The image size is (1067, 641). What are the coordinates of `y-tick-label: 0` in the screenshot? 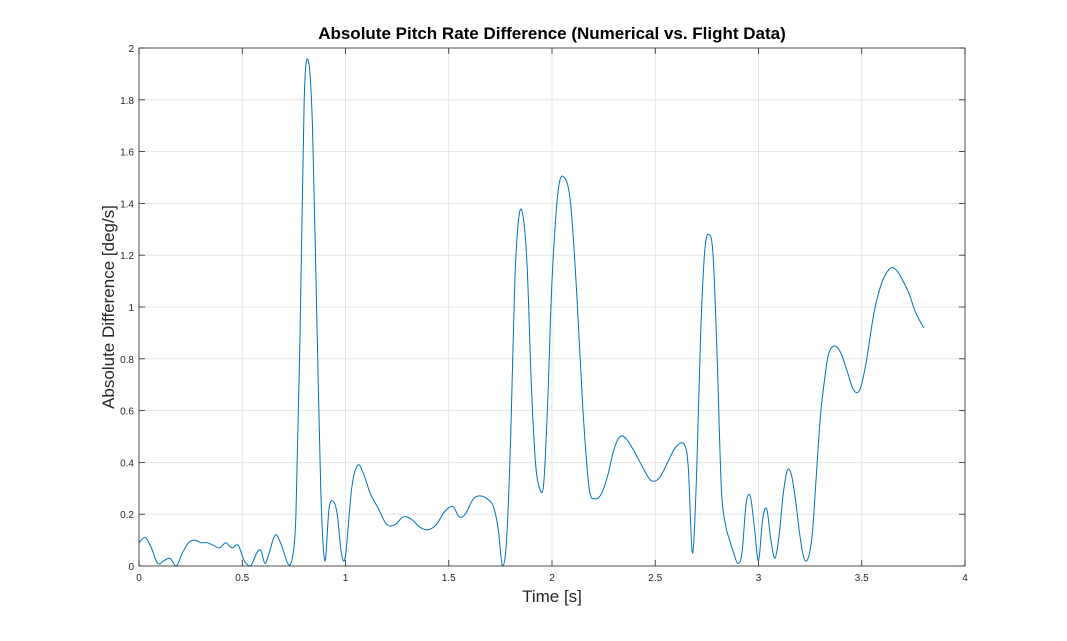 It's located at (131, 567).